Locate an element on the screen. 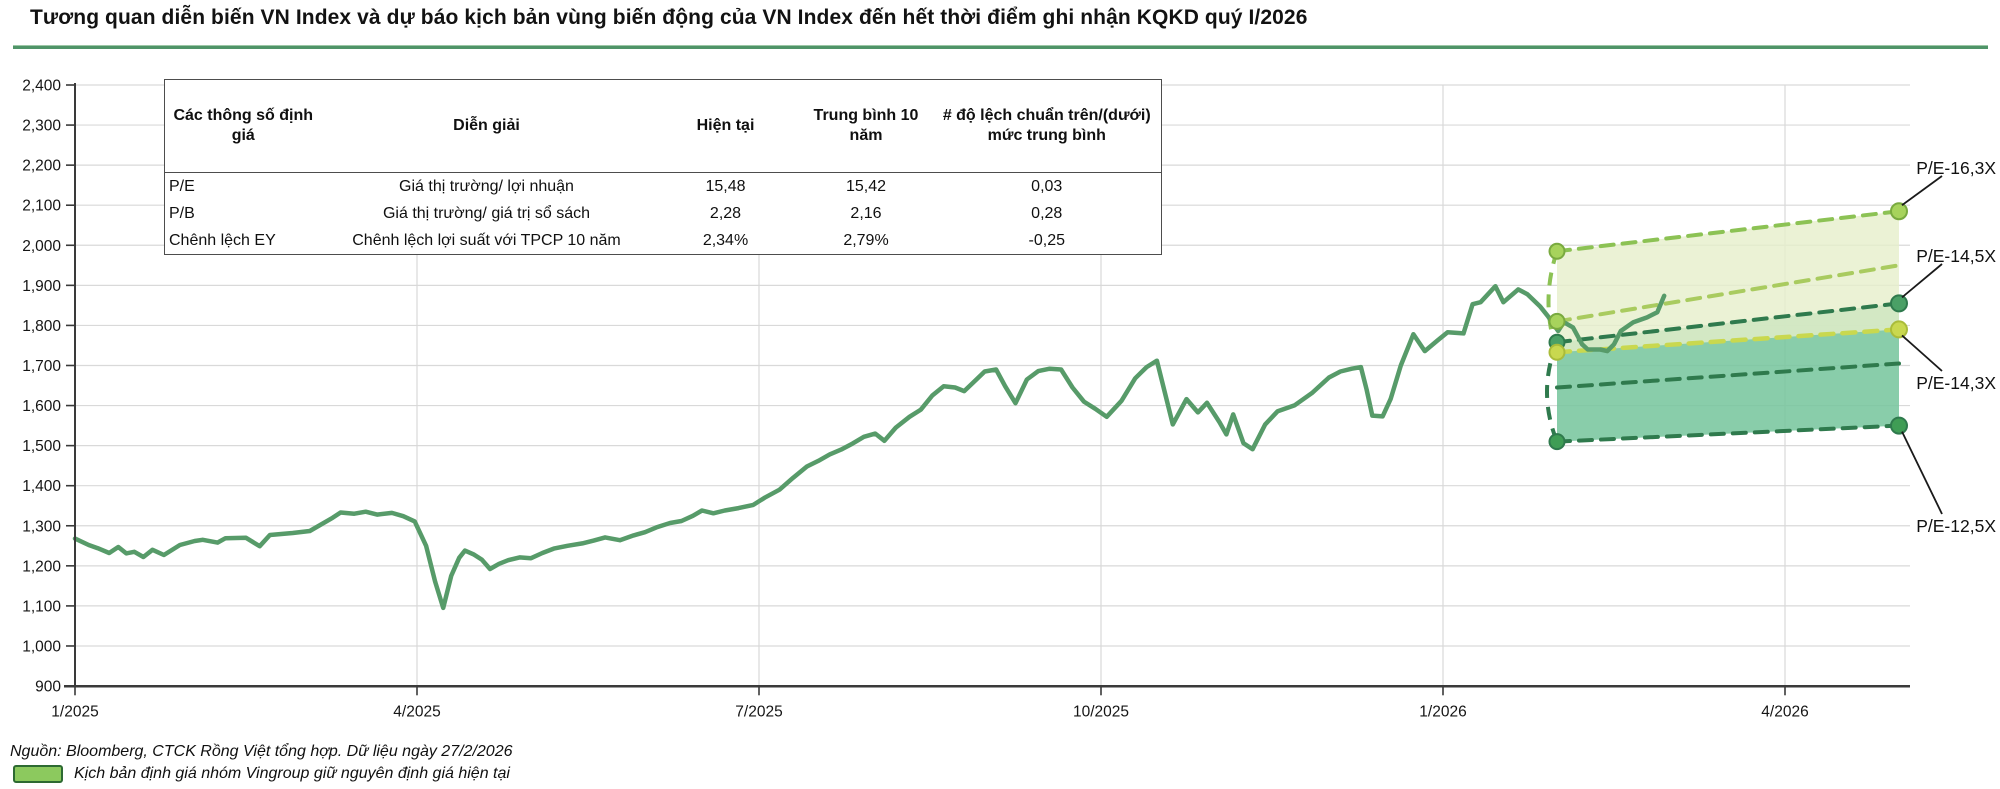 Image resolution: width=2000 pixels, height=789 pixels. x-tick-label: 1/2026 is located at coordinates (1442, 711).